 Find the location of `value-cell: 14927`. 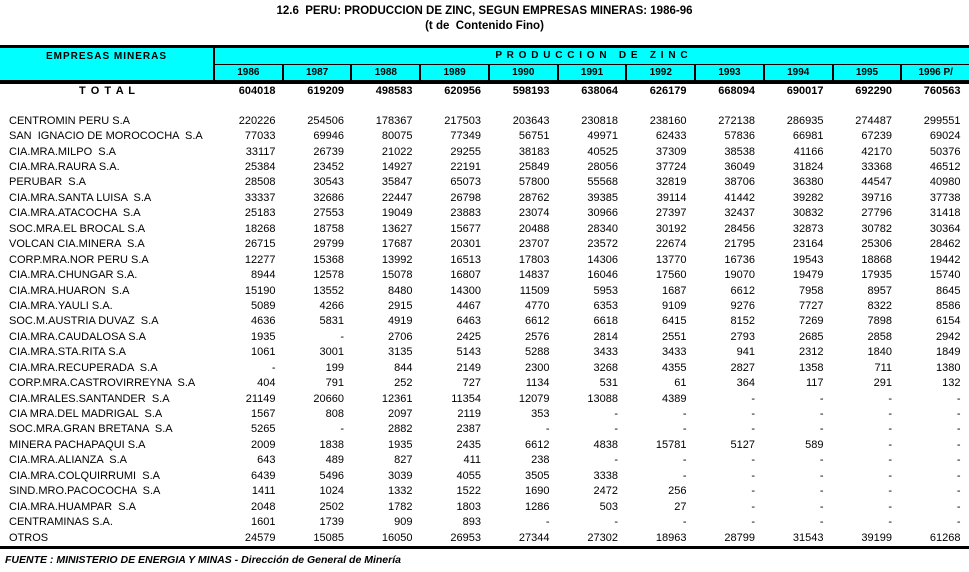

value-cell: 14927 is located at coordinates (397, 167).